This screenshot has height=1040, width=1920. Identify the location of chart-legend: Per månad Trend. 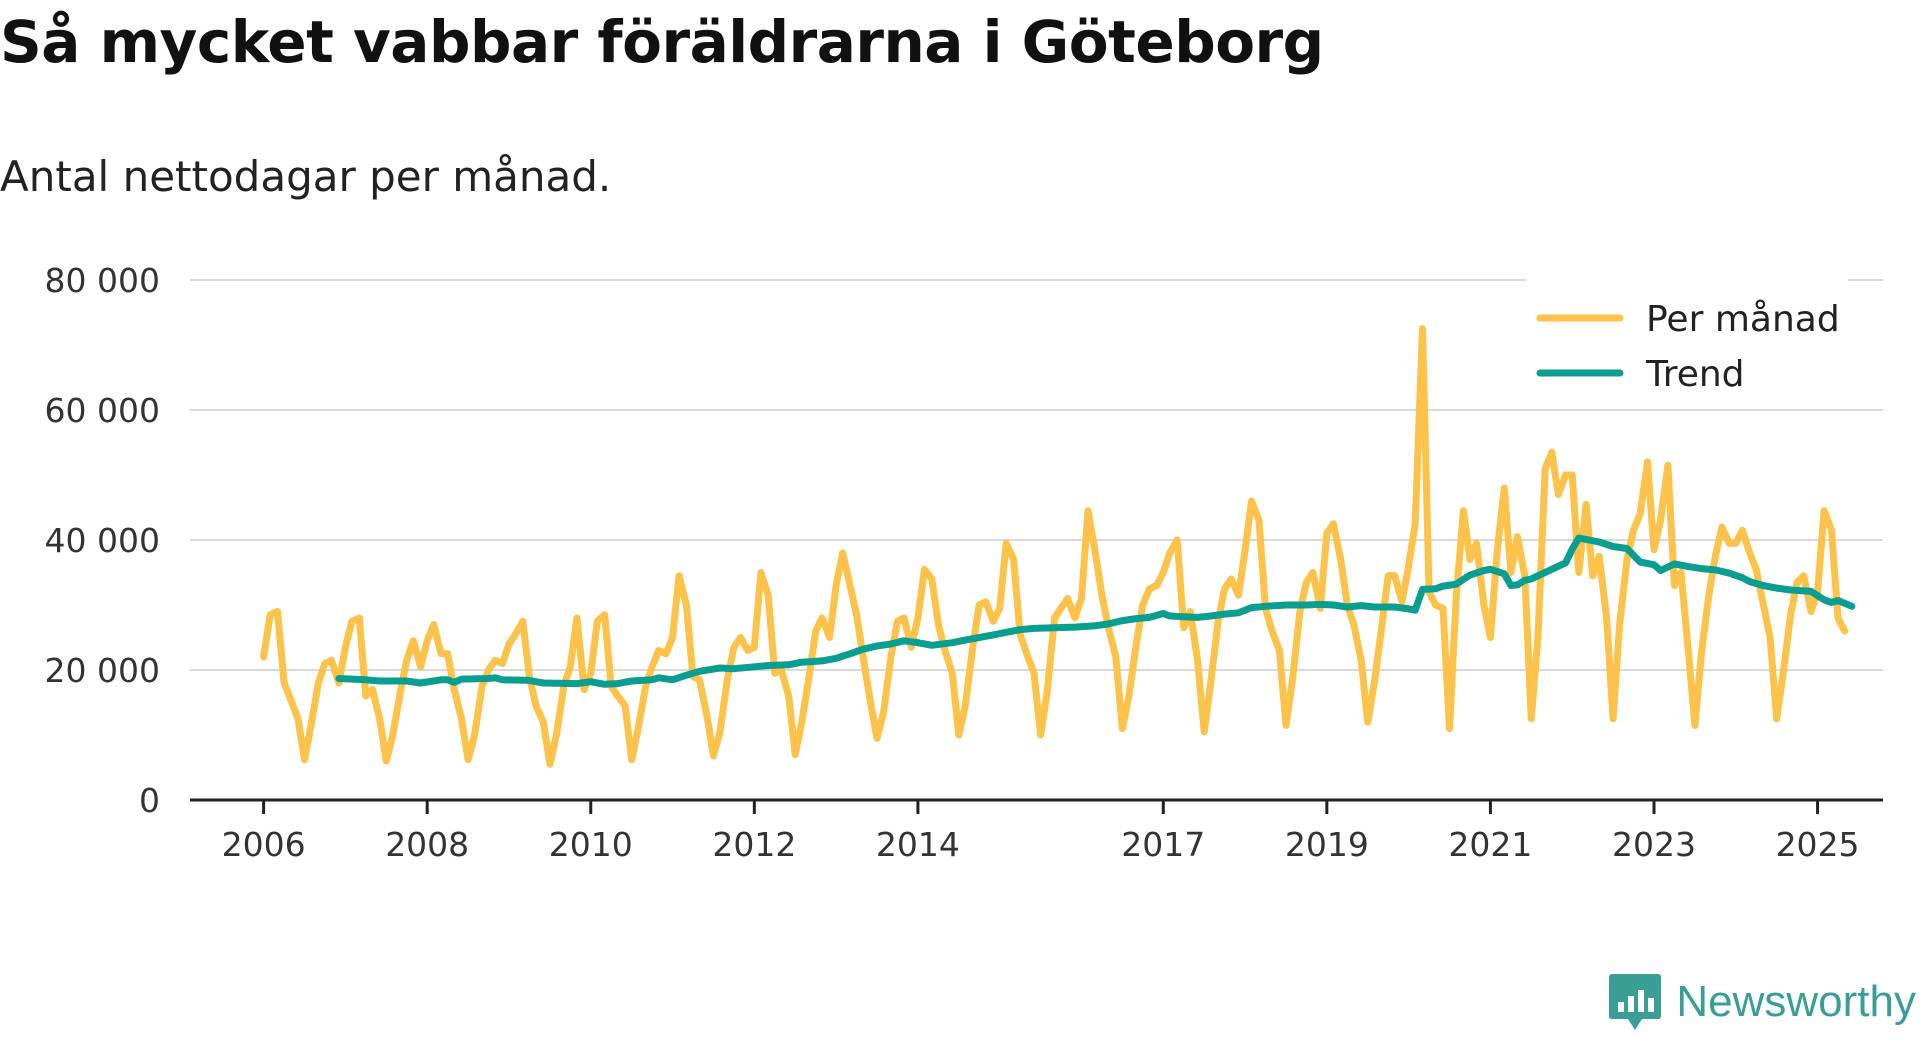
(1687, 342).